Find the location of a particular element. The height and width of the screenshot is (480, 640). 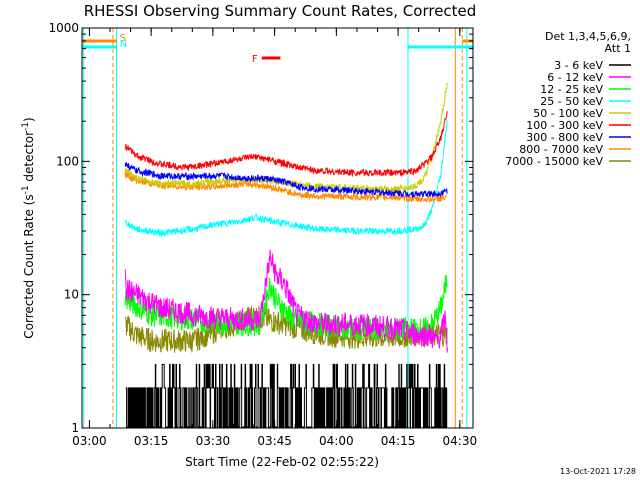

y-tick-label: 100 is located at coordinates (67, 161).